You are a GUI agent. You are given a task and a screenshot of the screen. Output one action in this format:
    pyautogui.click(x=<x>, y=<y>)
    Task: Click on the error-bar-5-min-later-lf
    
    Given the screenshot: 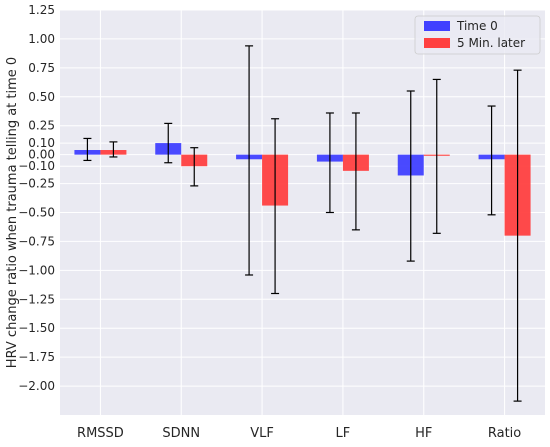 What is the action you would take?
    pyautogui.click(x=355, y=171)
    